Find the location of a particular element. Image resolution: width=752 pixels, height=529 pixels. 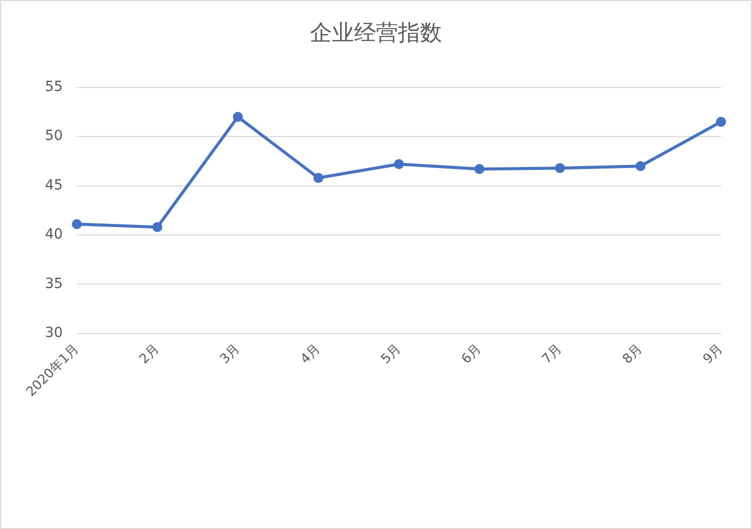

y-tick-label: 45 is located at coordinates (53, 185).